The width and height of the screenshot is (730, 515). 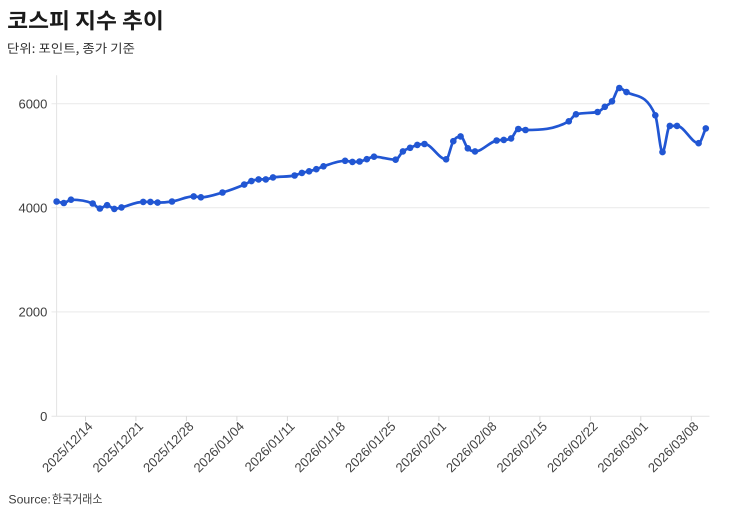 What do you see at coordinates (43, 416) in the screenshot?
I see `svg-text: 0` at bounding box center [43, 416].